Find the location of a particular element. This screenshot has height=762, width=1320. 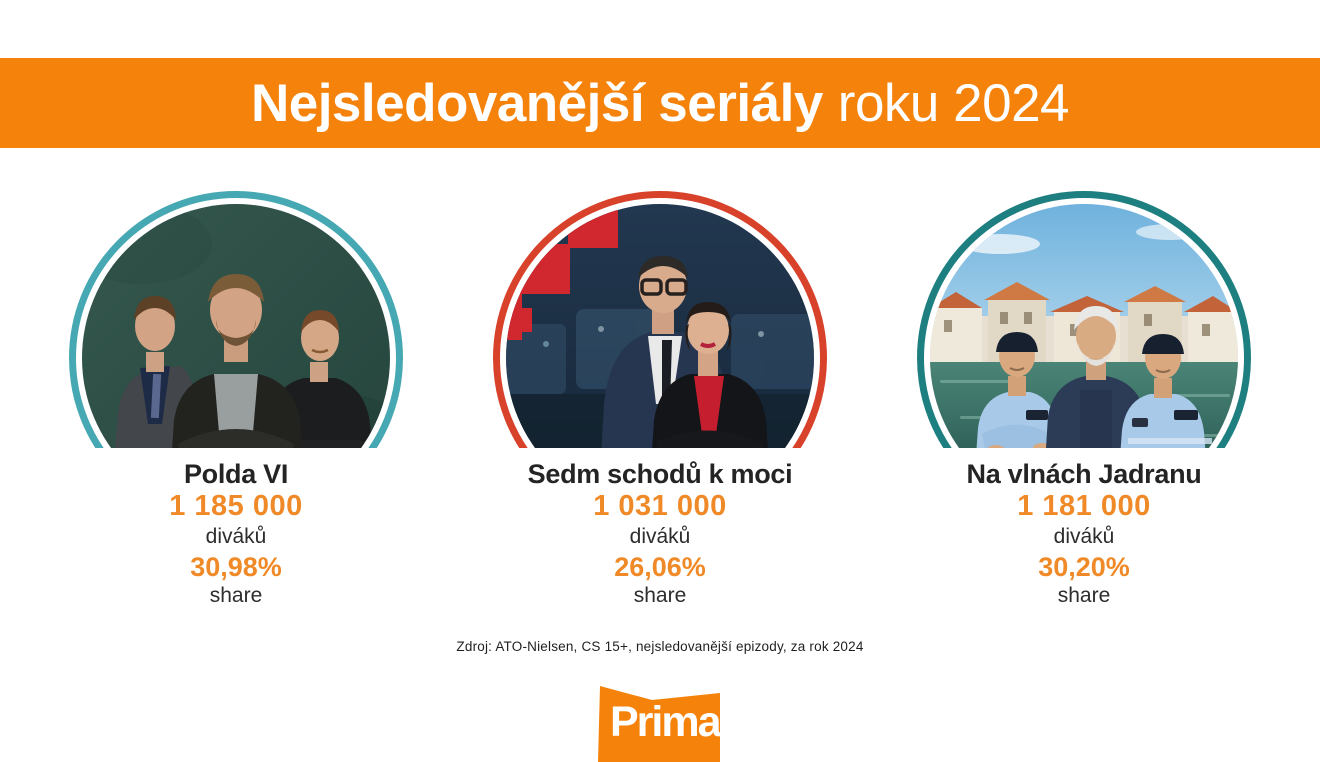

page-title-year: roku 2024 is located at coordinates (953, 103).